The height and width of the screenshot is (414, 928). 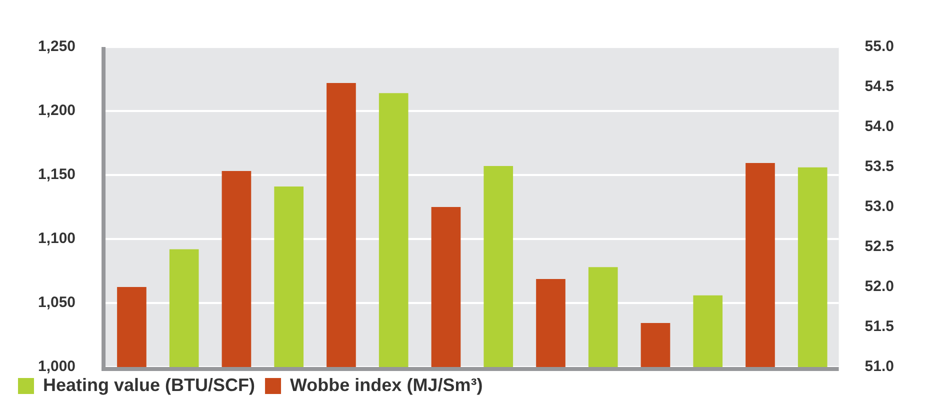 I want to click on y-tick-label: 1,250, so click(x=57, y=47).